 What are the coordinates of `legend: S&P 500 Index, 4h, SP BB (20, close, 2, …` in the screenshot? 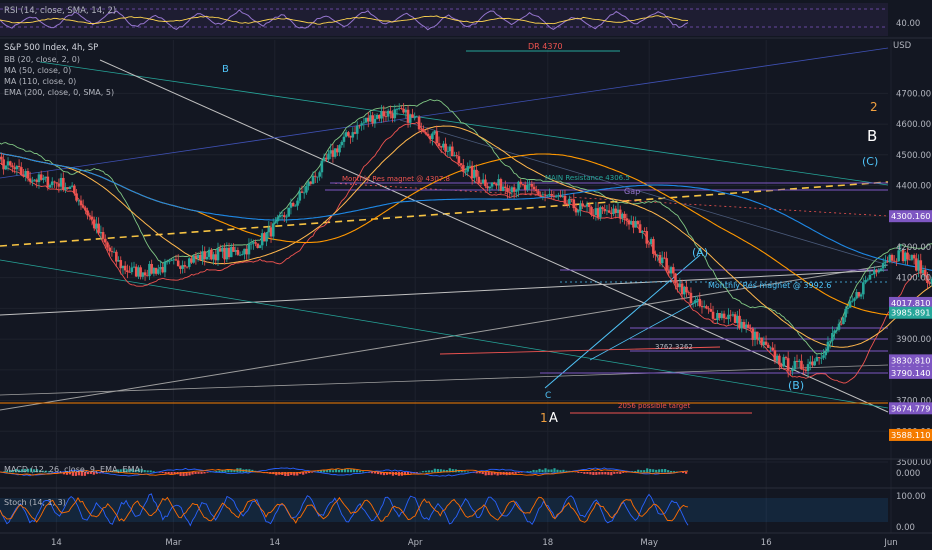 It's located at (59, 70).